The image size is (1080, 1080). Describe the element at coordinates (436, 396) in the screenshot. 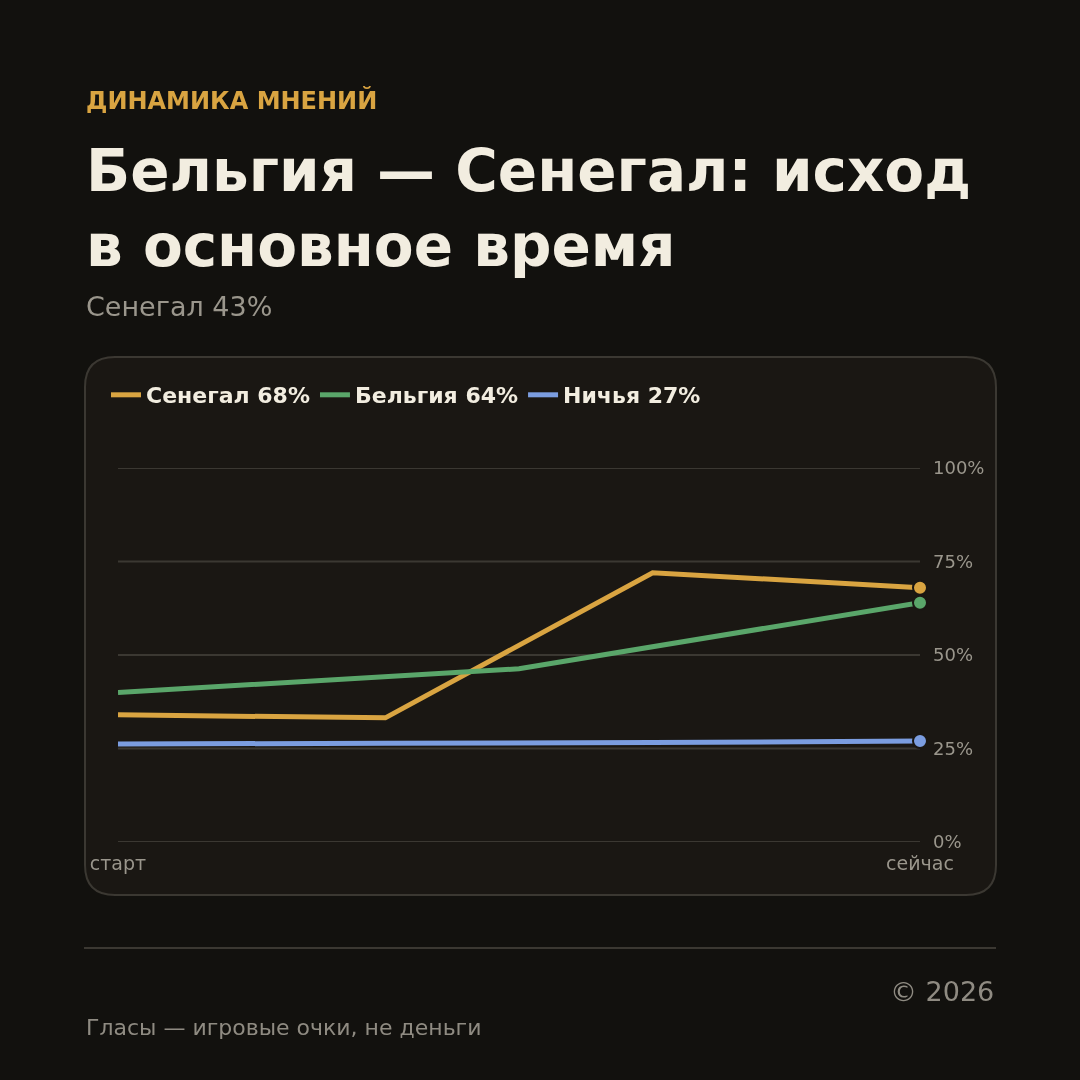

I see `legend-label: Бельгия 64%` at that location.